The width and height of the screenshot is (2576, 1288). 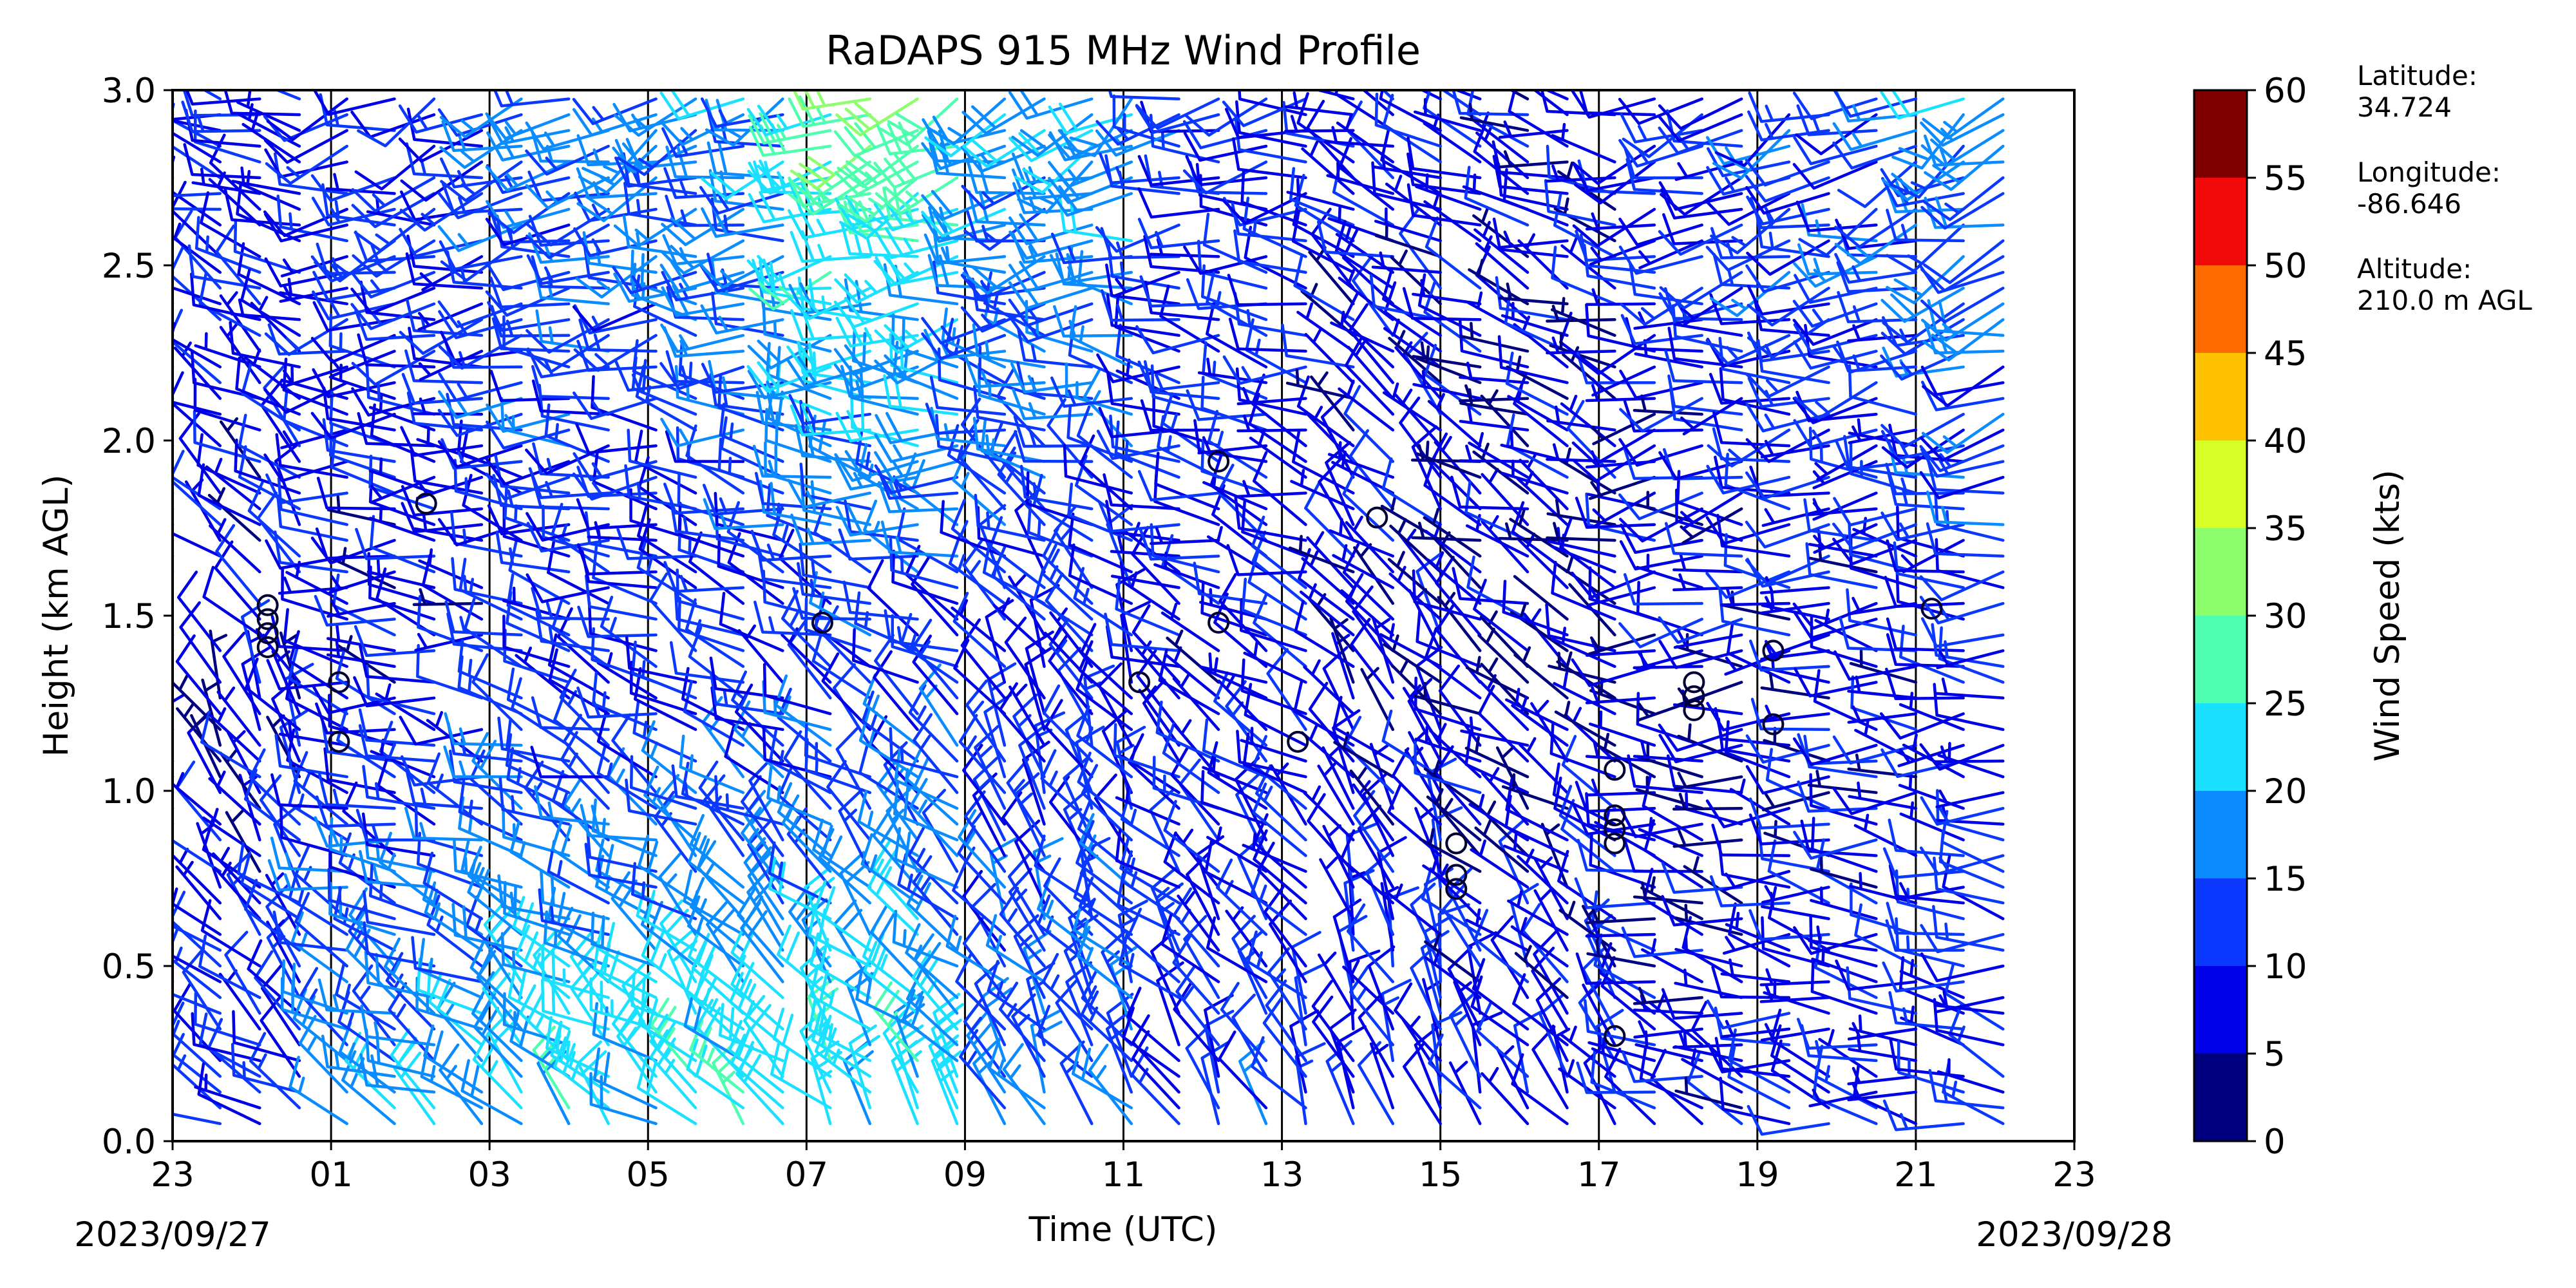 What do you see at coordinates (2444, 301) in the screenshot?
I see `altitude-value: 210.0 m AGL` at bounding box center [2444, 301].